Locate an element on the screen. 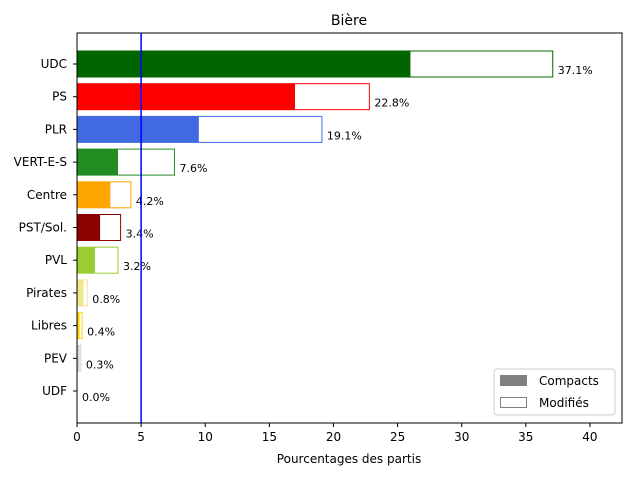 This screenshot has height=480, width=640. x-tick-label-40: 40 is located at coordinates (589, 437).